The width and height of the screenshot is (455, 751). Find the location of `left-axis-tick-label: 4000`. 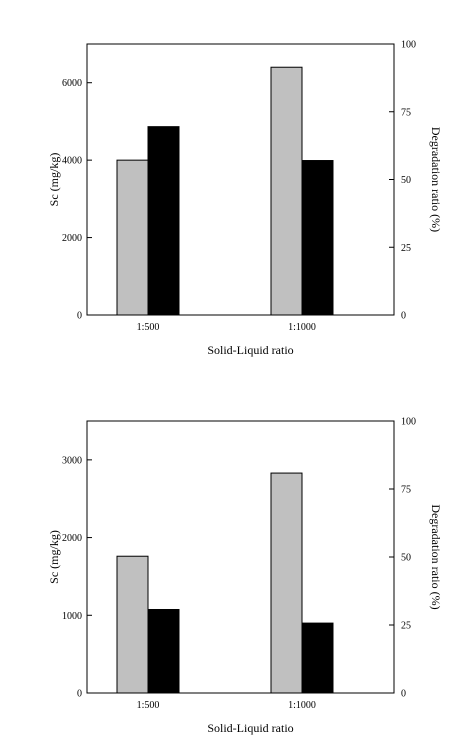

left-axis-tick-label: 4000 is located at coordinates (72, 161).